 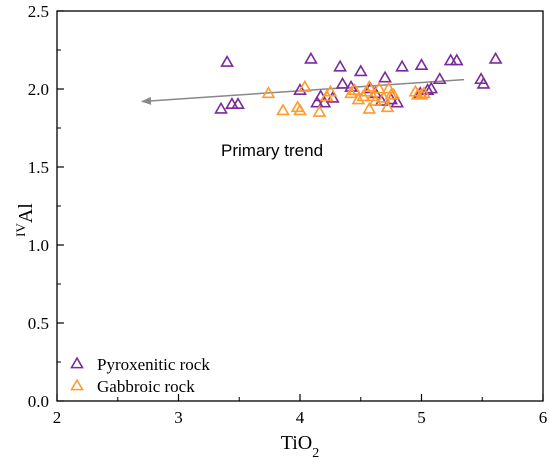 I want to click on data-points, so click(x=358, y=84).